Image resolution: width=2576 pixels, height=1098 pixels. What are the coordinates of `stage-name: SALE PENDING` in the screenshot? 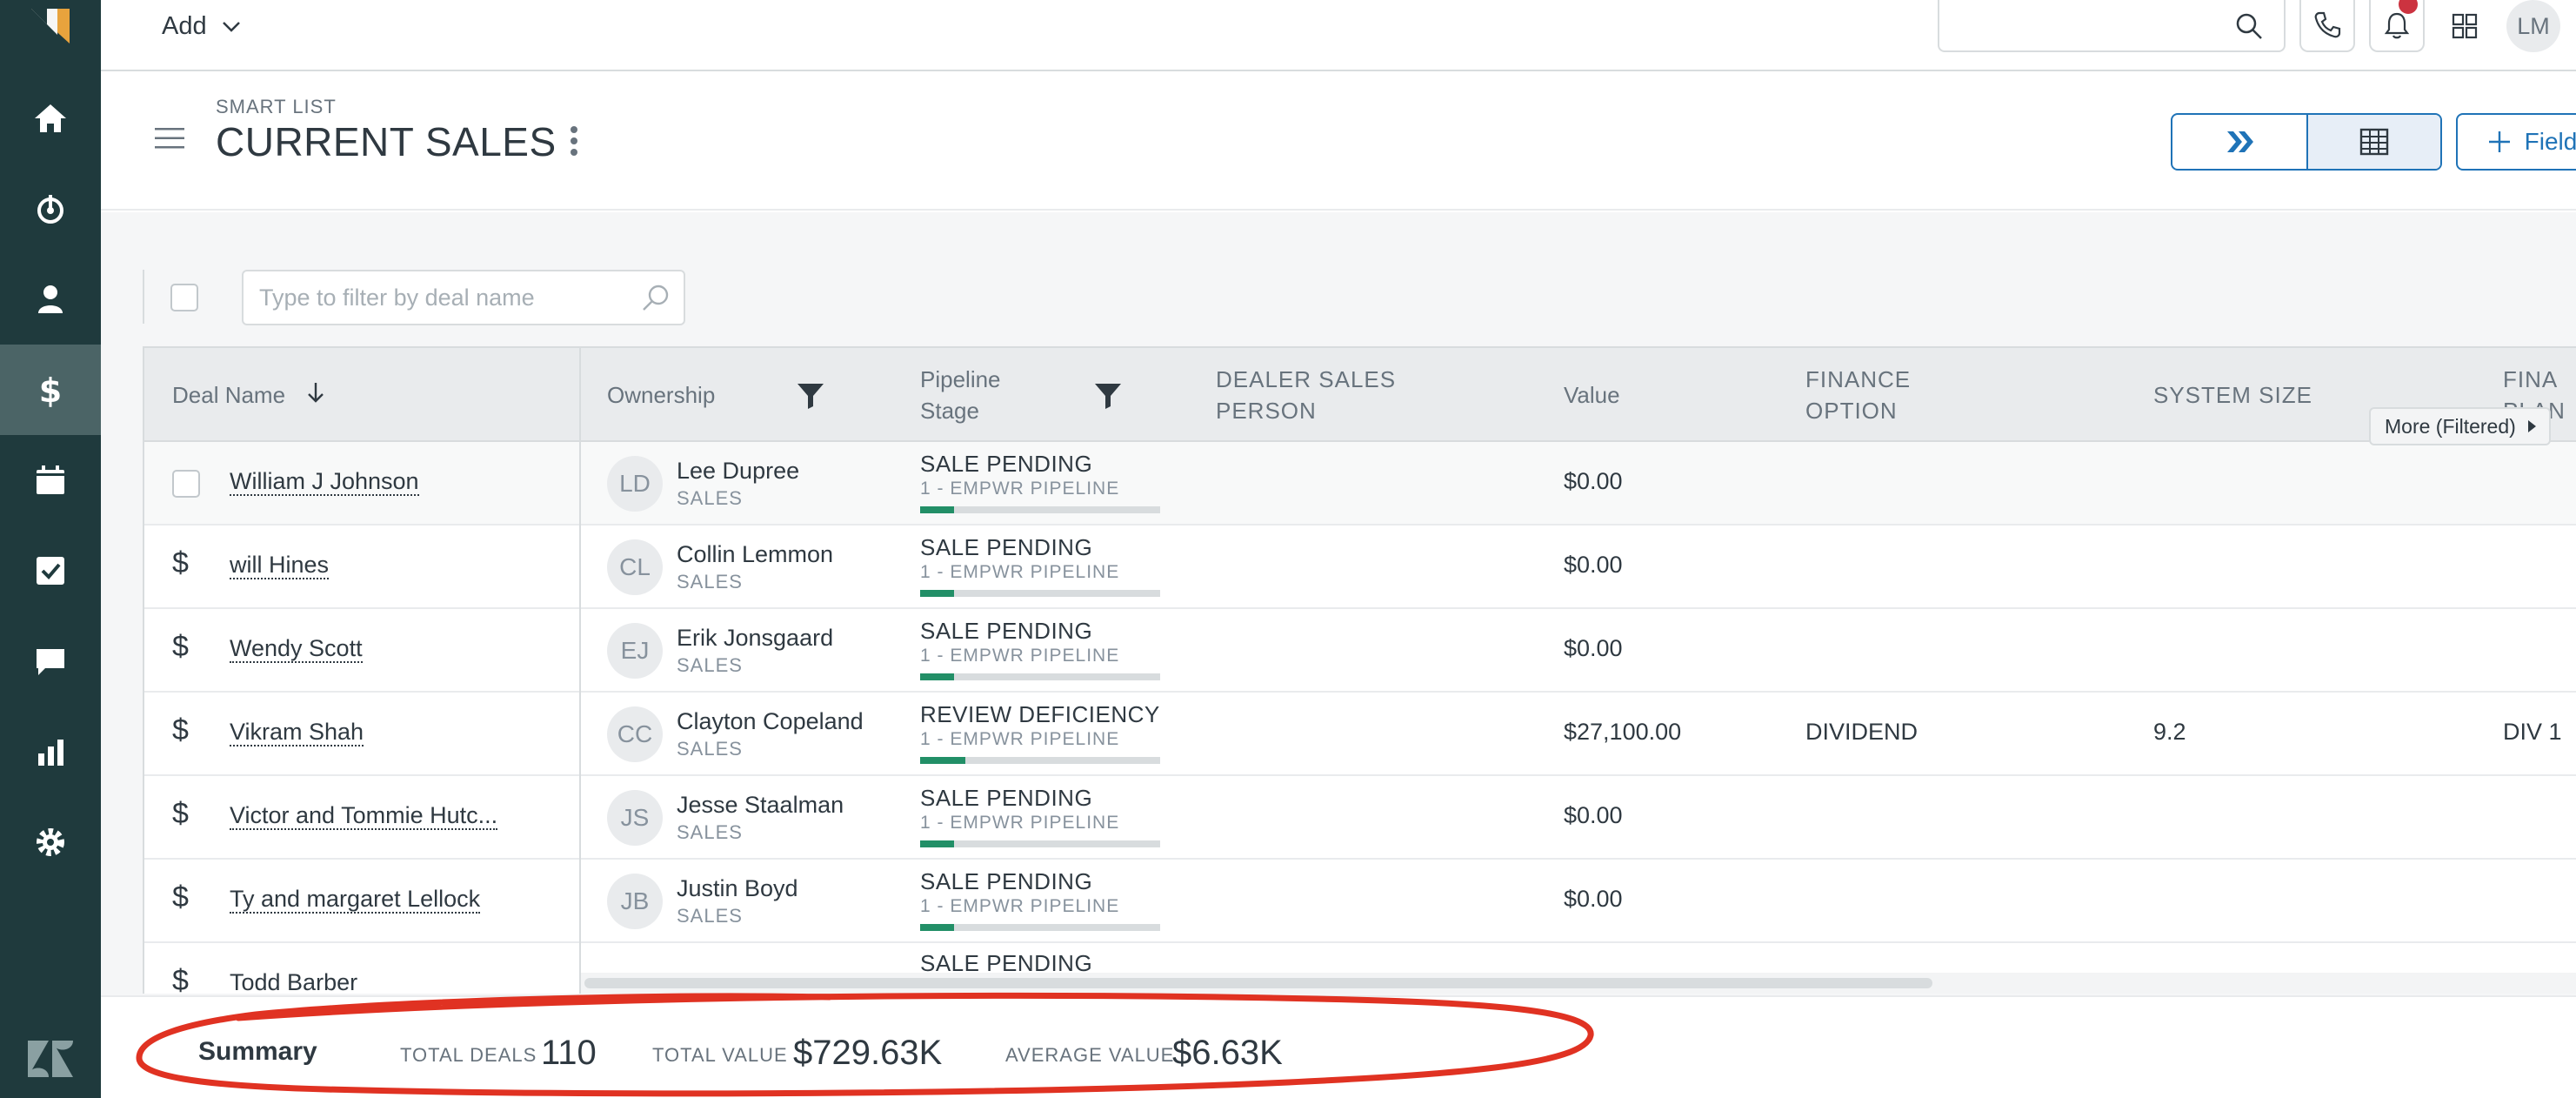 It's located at (1006, 464).